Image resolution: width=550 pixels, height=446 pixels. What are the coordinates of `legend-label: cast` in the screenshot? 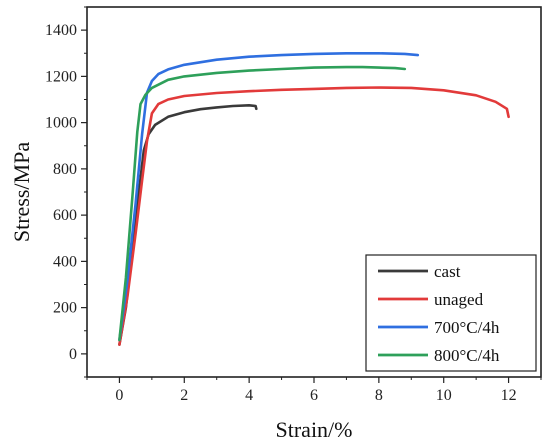 It's located at (447, 271).